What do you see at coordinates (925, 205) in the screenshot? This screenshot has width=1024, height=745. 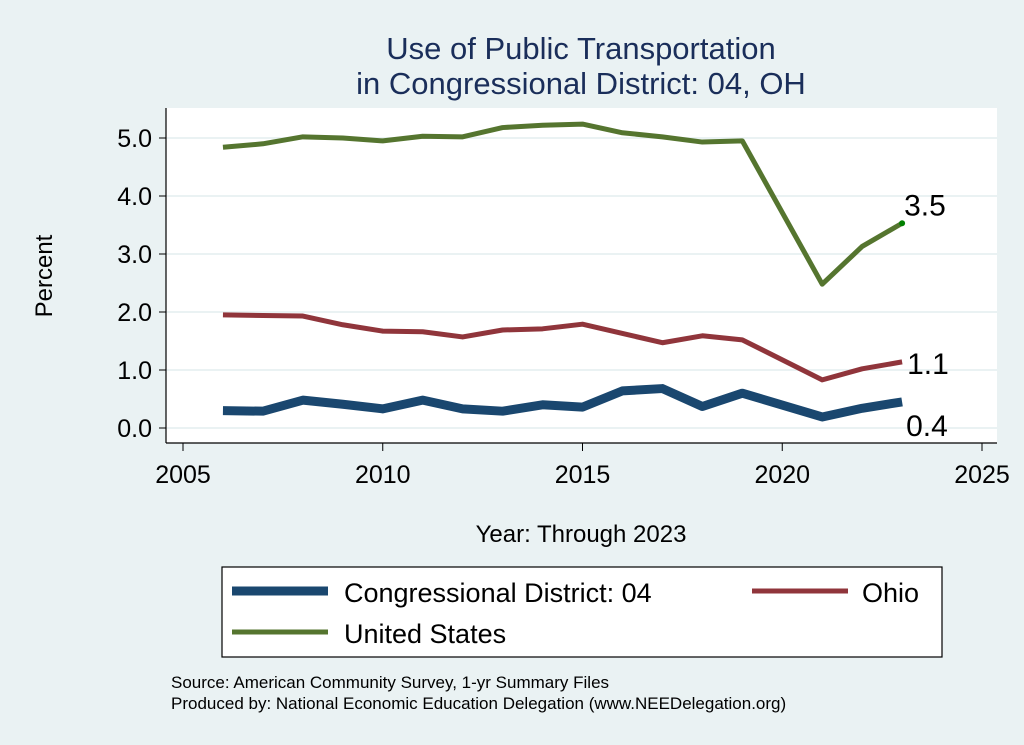 I see `end-label-us: 3.5` at bounding box center [925, 205].